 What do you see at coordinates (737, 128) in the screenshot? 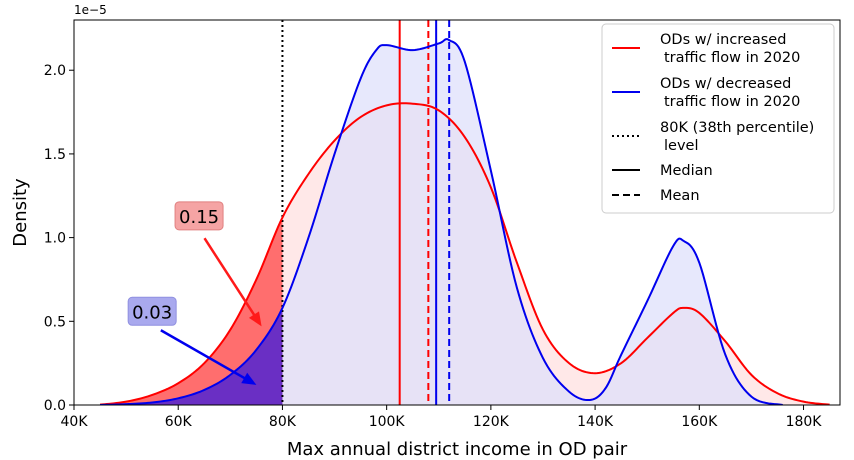
I see `legend-entry-label: 80K (38th percentile)` at bounding box center [737, 128].